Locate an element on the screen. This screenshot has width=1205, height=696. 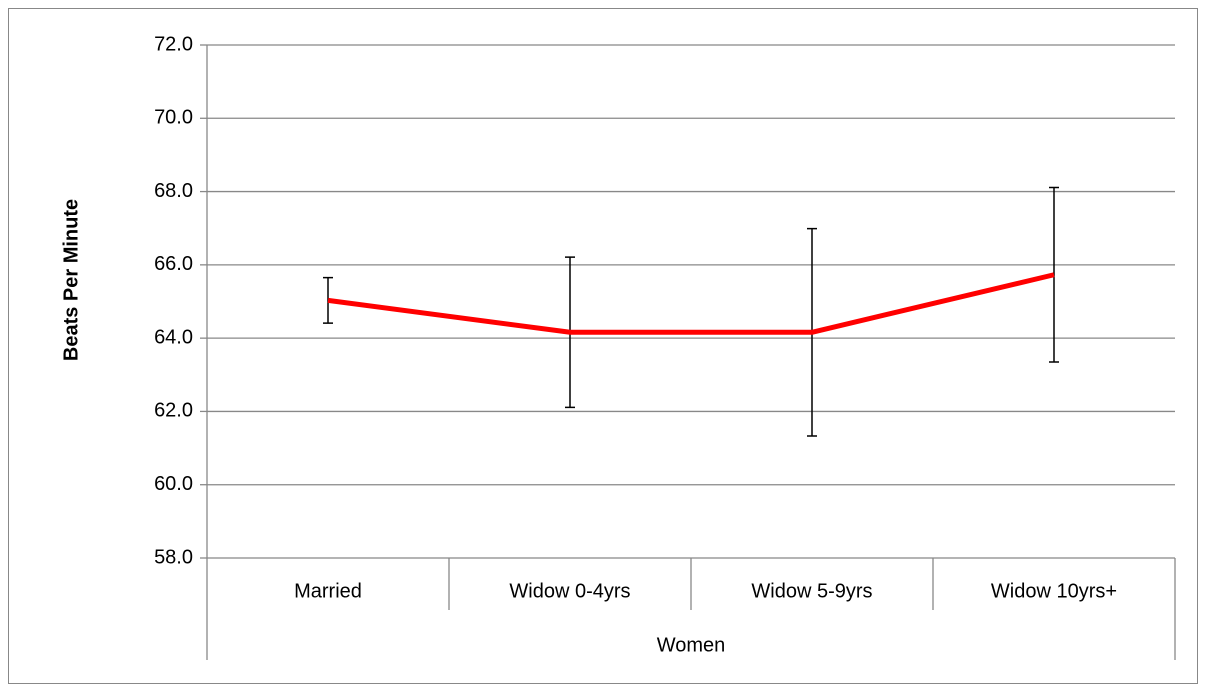
x-group-label: Women is located at coordinates (691, 645).